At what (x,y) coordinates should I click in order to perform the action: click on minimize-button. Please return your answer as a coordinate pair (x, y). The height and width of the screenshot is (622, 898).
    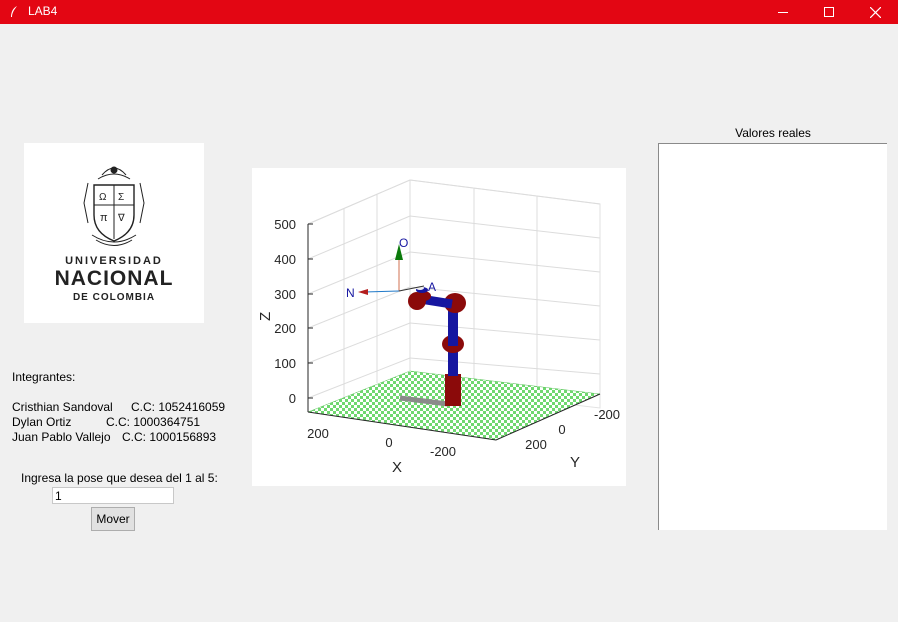
    Looking at the image, I should click on (783, 12).